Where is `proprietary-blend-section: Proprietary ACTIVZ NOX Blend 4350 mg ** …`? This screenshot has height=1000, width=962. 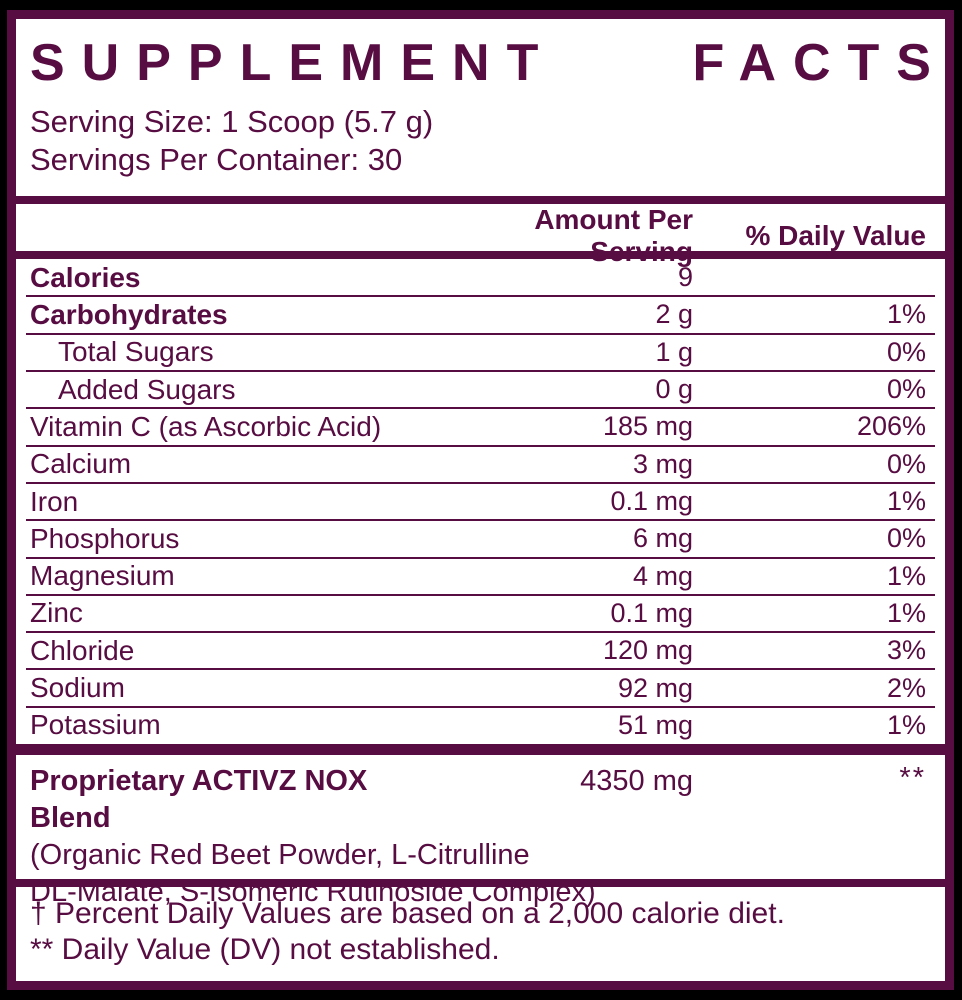 proprietary-blend-section: Proprietary ACTIVZ NOX Blend 4350 mg ** … is located at coordinates (480, 831).